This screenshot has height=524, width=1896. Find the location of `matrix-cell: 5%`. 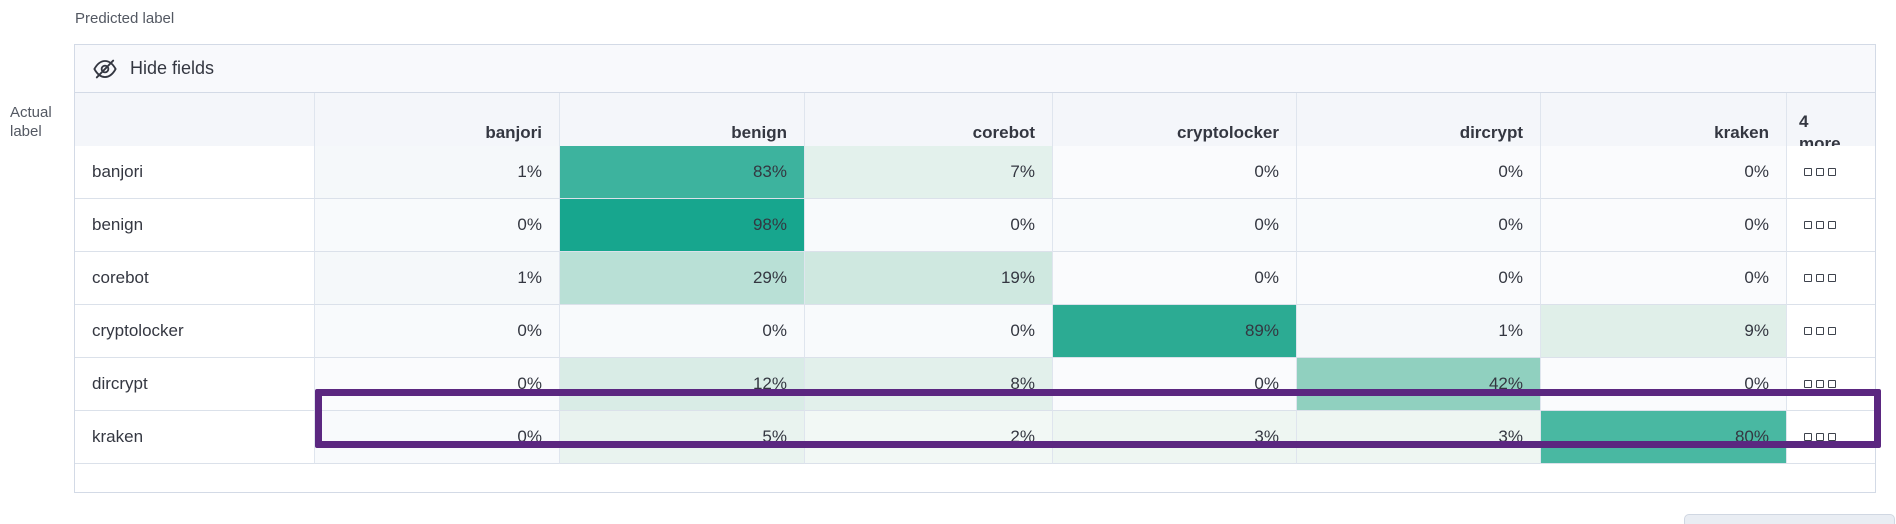

matrix-cell: 5% is located at coordinates (682, 437).